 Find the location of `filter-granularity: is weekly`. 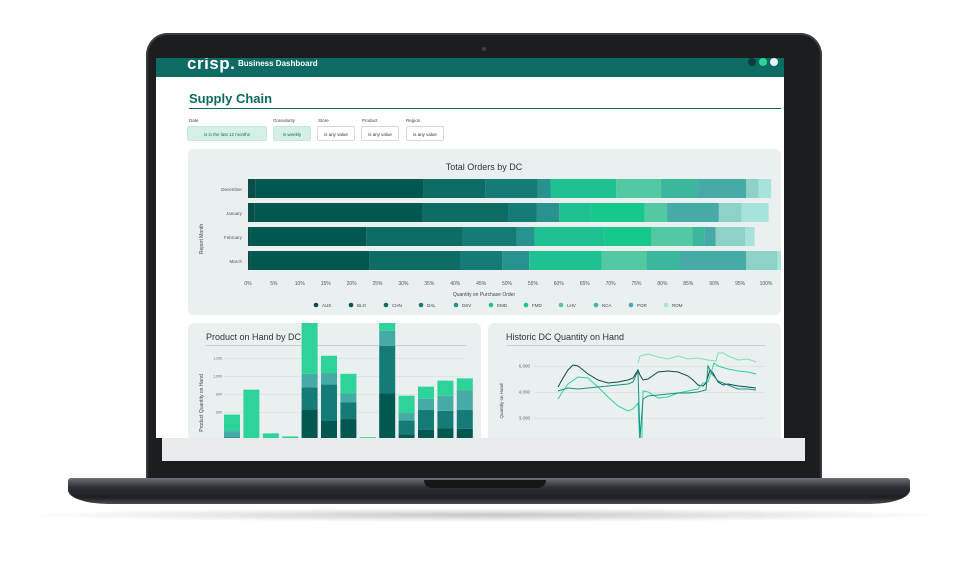

filter-granularity: is weekly is located at coordinates (292, 133).